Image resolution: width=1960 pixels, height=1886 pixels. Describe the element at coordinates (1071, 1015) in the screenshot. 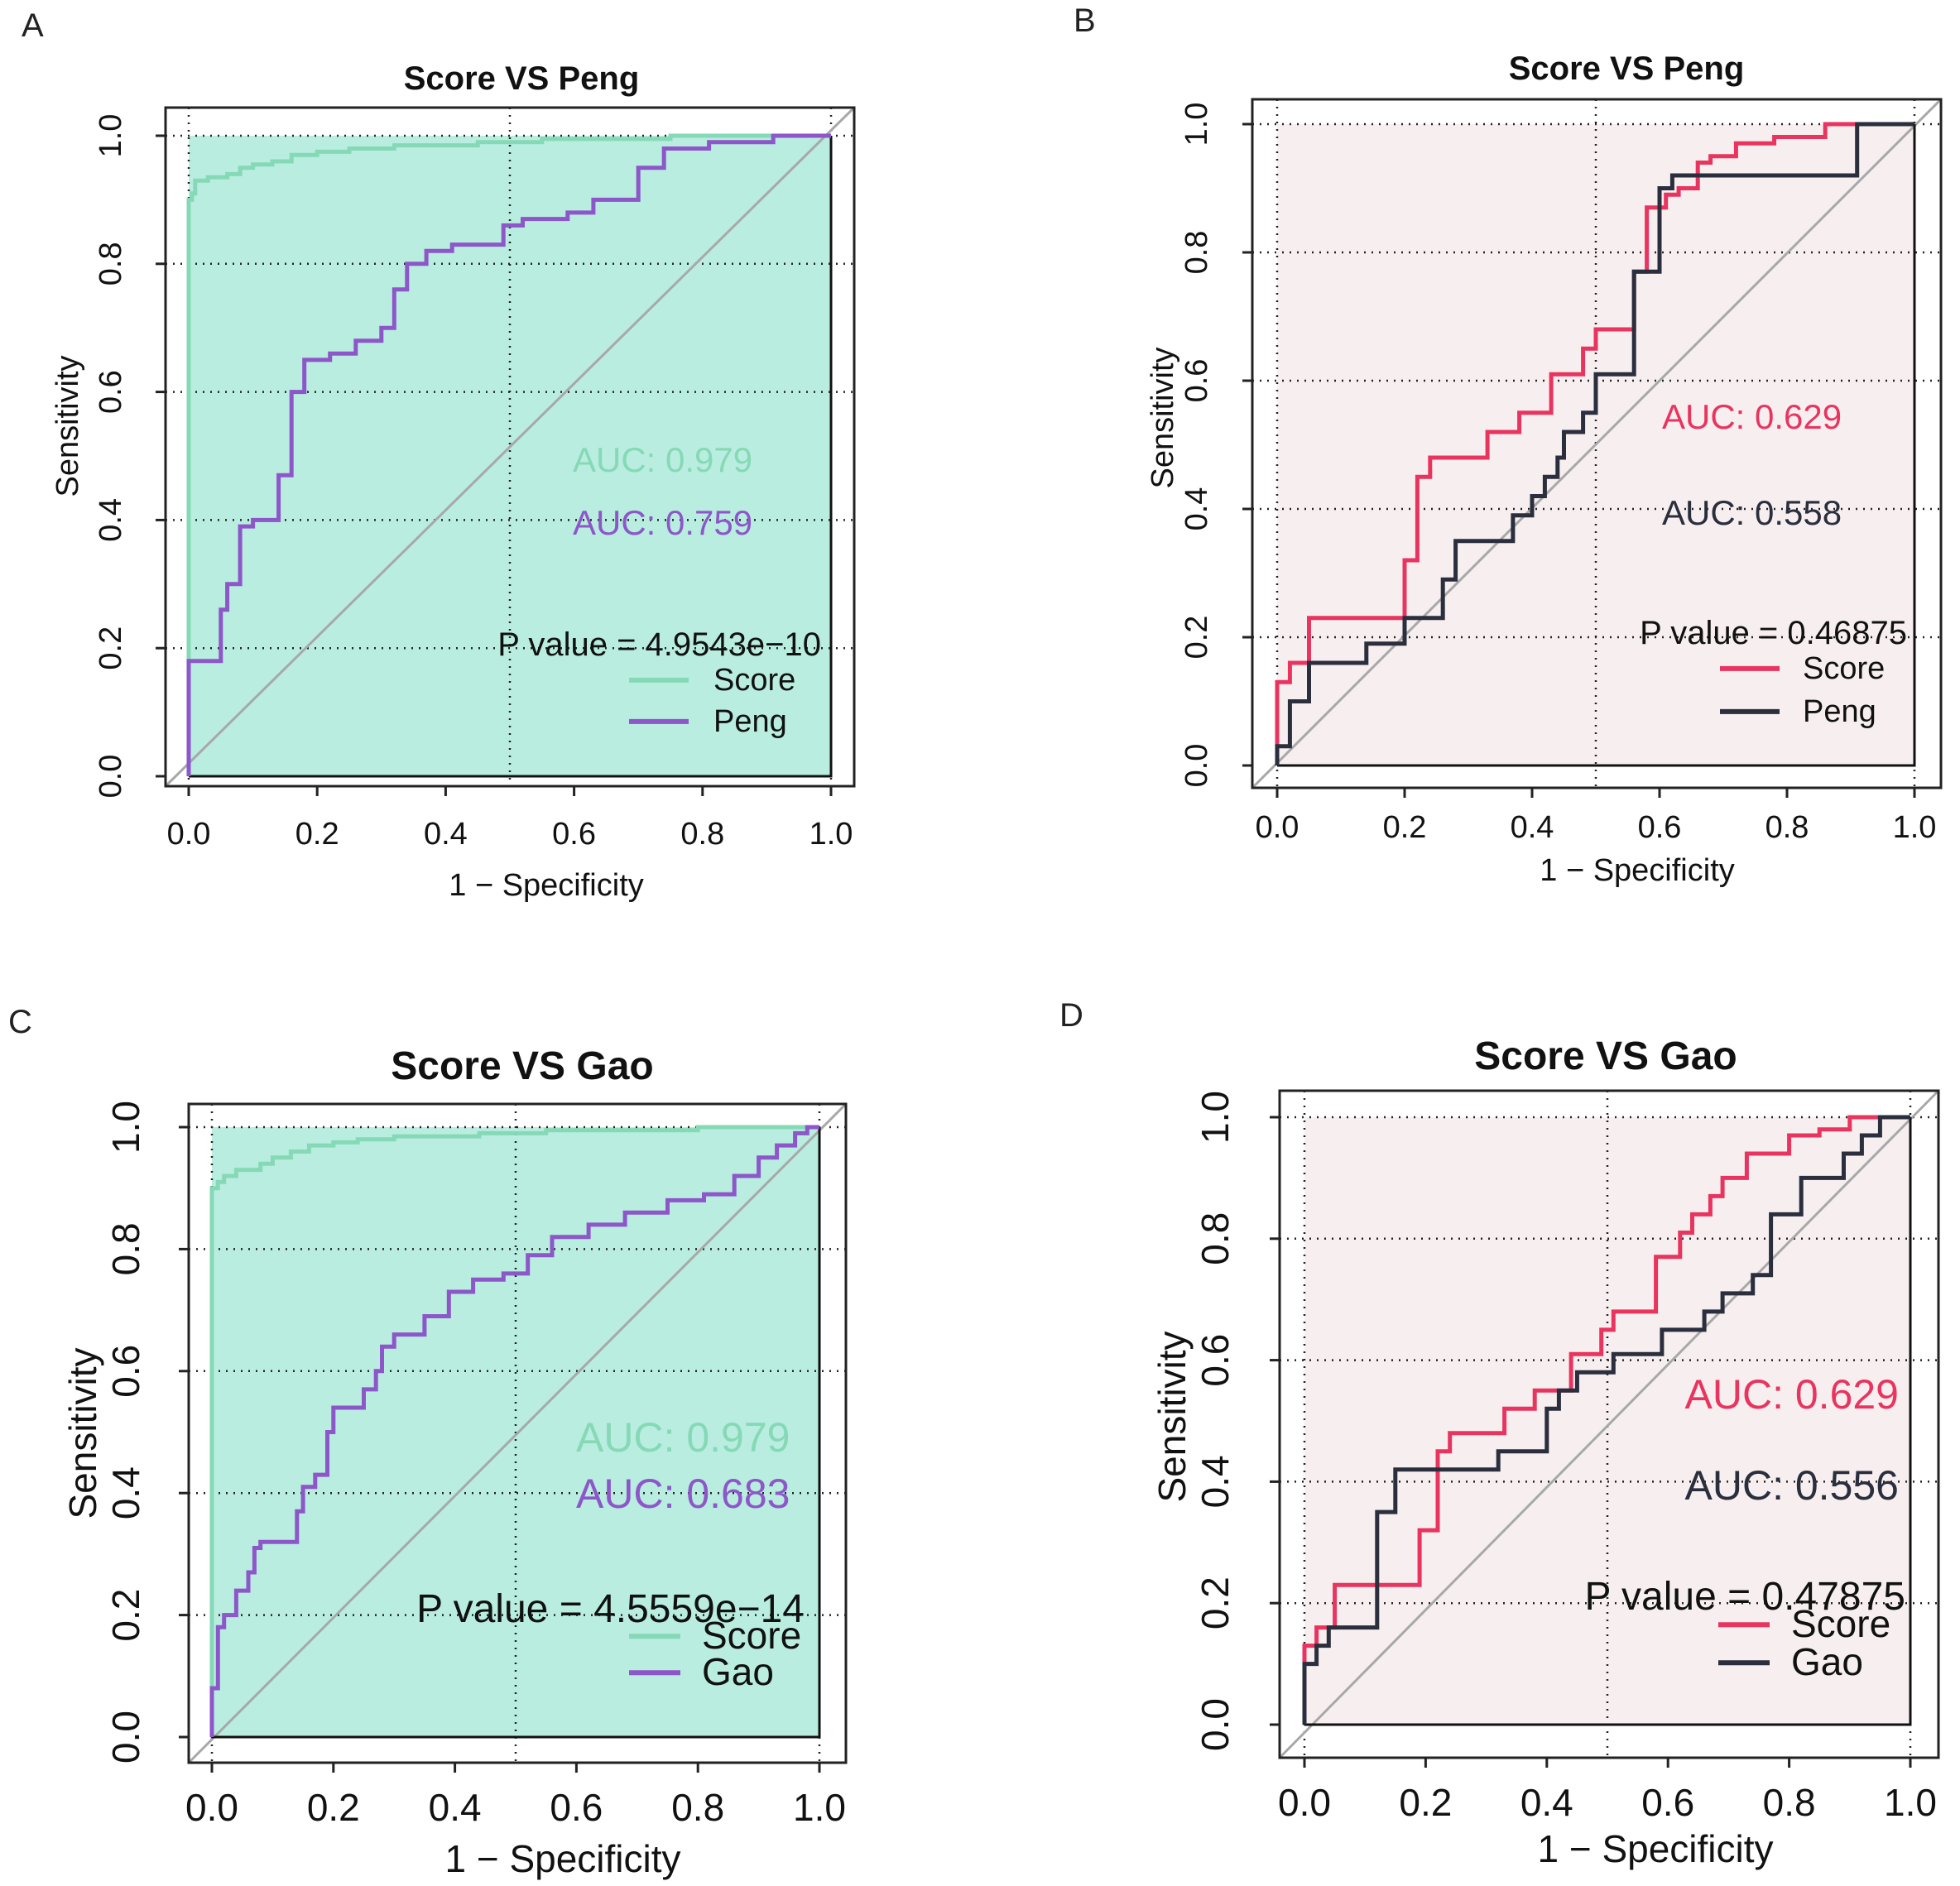

I see `panel-label: D` at that location.